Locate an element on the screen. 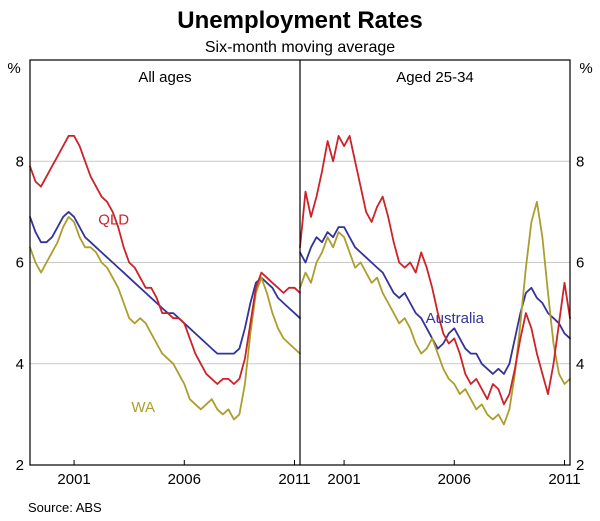  chart-subtitle: Six-month moving average is located at coordinates (300, 47).